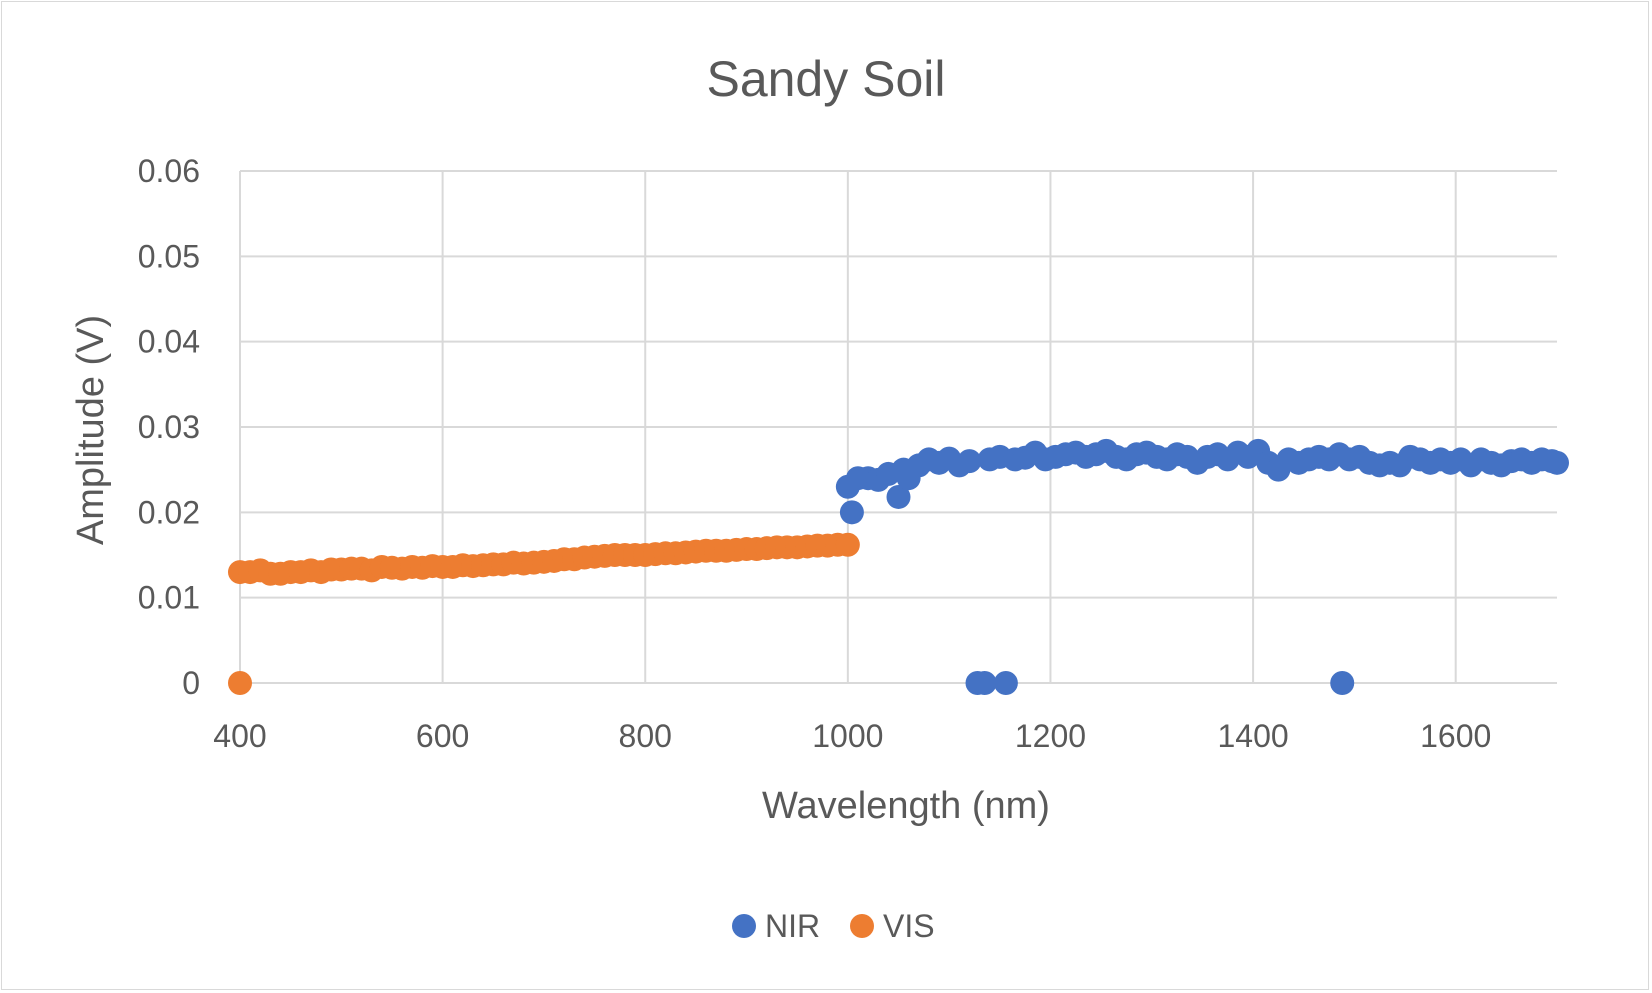 Image resolution: width=1652 pixels, height=993 pixels. What do you see at coordinates (169, 512) in the screenshot?
I see `y-tick-label: 0.02` at bounding box center [169, 512].